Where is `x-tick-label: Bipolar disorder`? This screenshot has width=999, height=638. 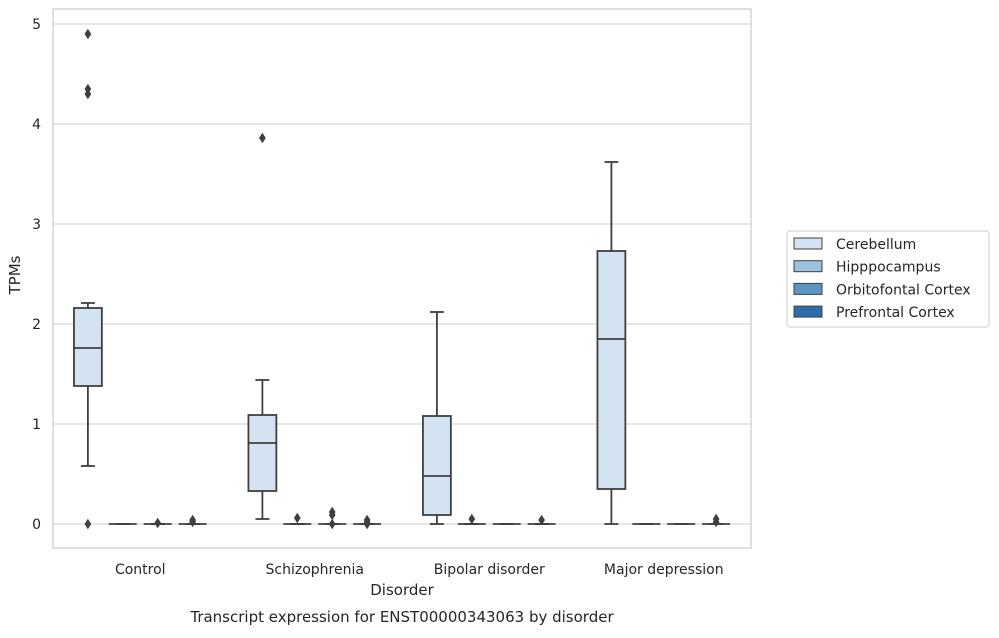
x-tick-label: Bipolar disorder is located at coordinates (489, 570).